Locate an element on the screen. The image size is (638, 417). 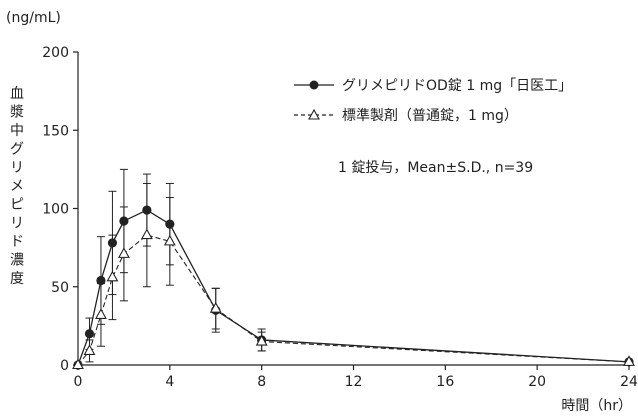
legend: グリメピリドOD錠 1 mg「日医工」 標準製剤（普通錠，1 mg） is located at coordinates (433, 101).